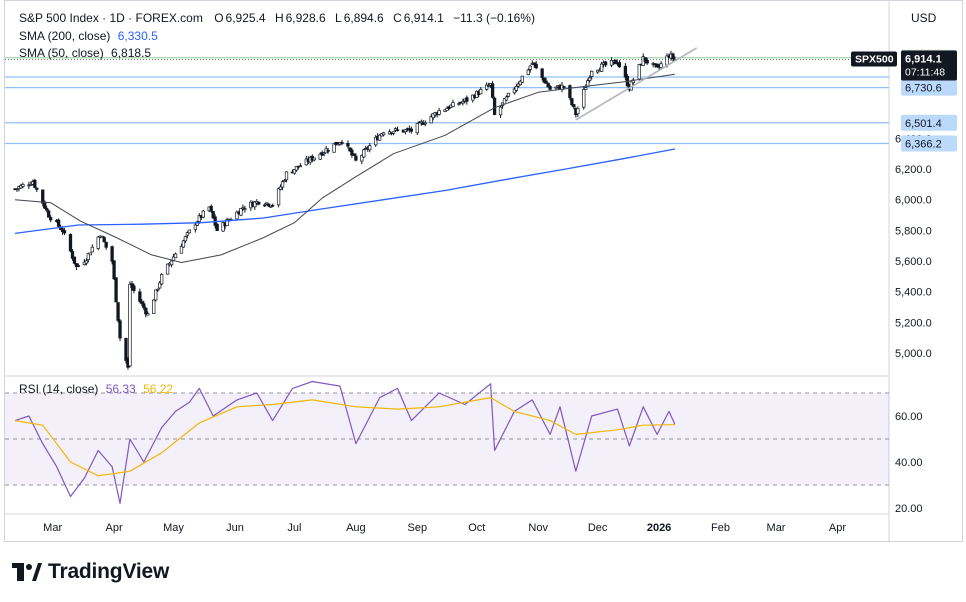  I want to click on low-value: 6,894.6, so click(363, 18).